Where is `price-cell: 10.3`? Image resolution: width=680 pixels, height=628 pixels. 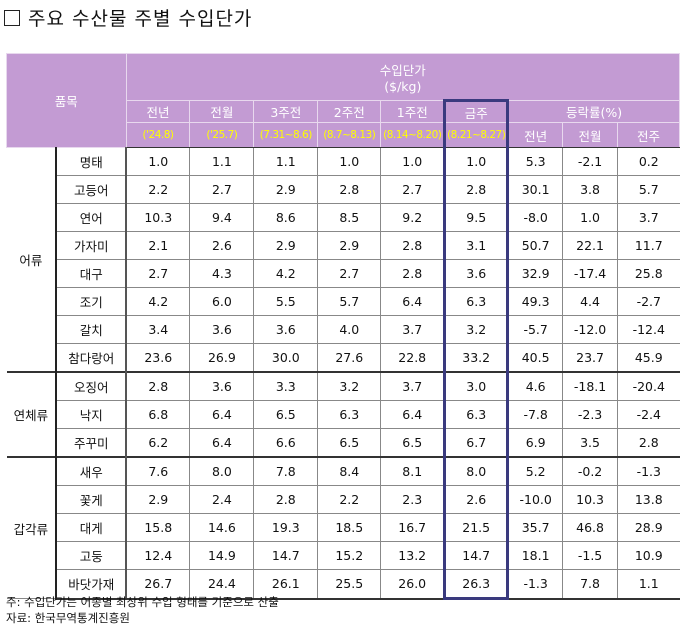
price-cell: 10.3 is located at coordinates (158, 217).